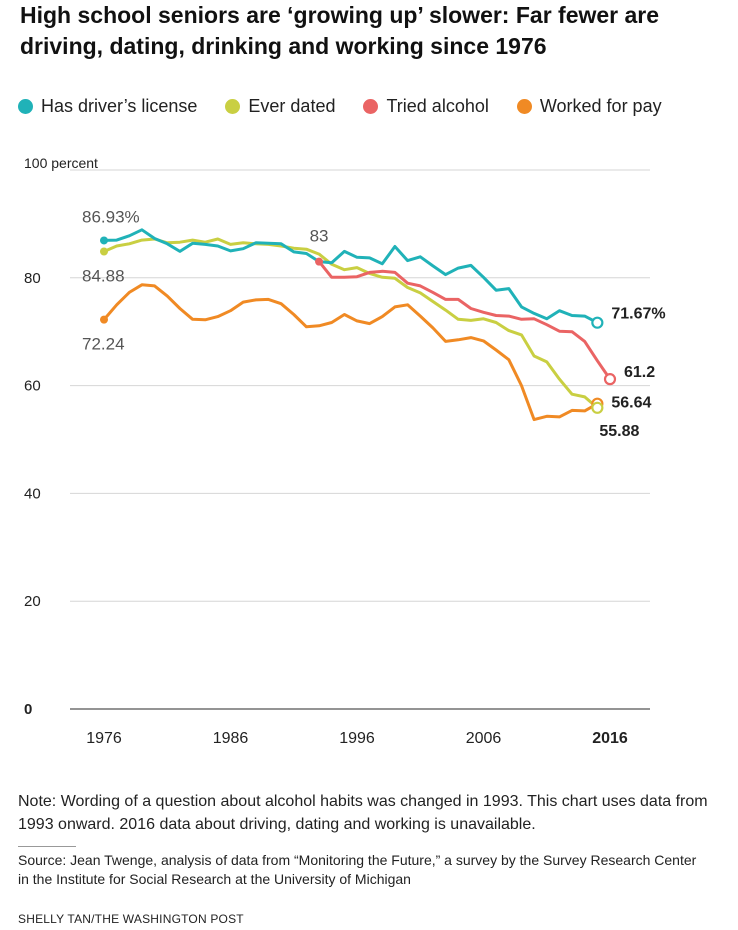 This screenshot has width=738, height=930. Describe the element at coordinates (639, 372) in the screenshot. I see `data-label: 61.2` at that location.